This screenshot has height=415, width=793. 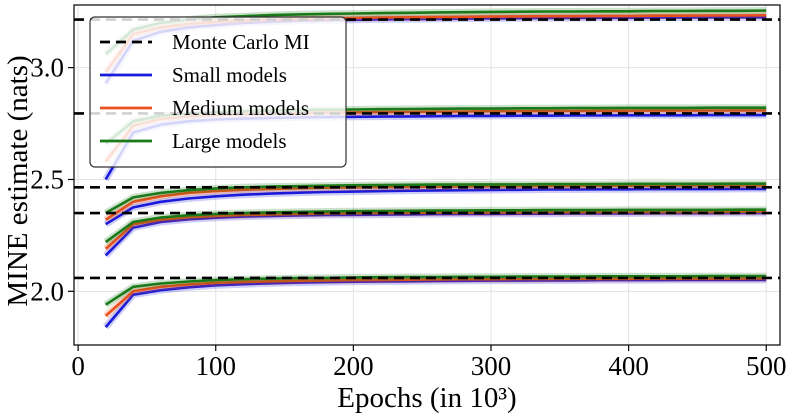 I want to click on x-tick-label: 100, so click(x=216, y=366).